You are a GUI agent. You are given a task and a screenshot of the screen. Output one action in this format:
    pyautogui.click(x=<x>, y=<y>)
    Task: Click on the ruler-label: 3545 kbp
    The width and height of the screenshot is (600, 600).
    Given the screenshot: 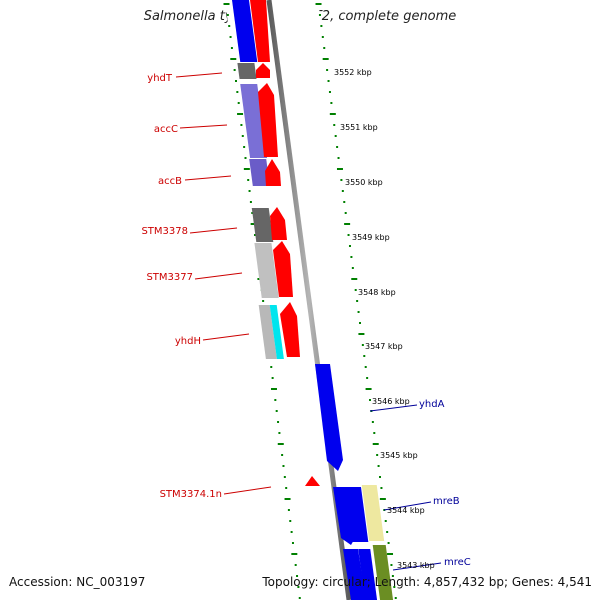 What is the action you would take?
    pyautogui.click(x=399, y=455)
    